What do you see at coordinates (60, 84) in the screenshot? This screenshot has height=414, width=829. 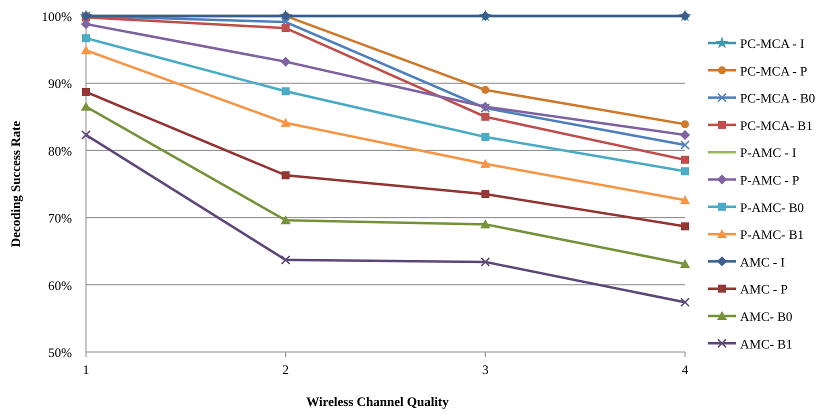 I see `y-tick-label: 90%` at bounding box center [60, 84].